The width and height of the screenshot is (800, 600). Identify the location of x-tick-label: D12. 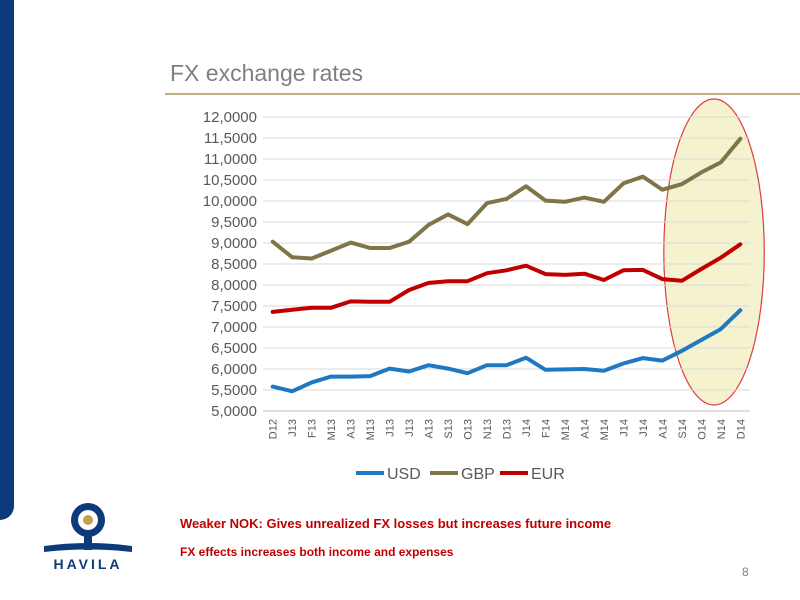
(274, 429).